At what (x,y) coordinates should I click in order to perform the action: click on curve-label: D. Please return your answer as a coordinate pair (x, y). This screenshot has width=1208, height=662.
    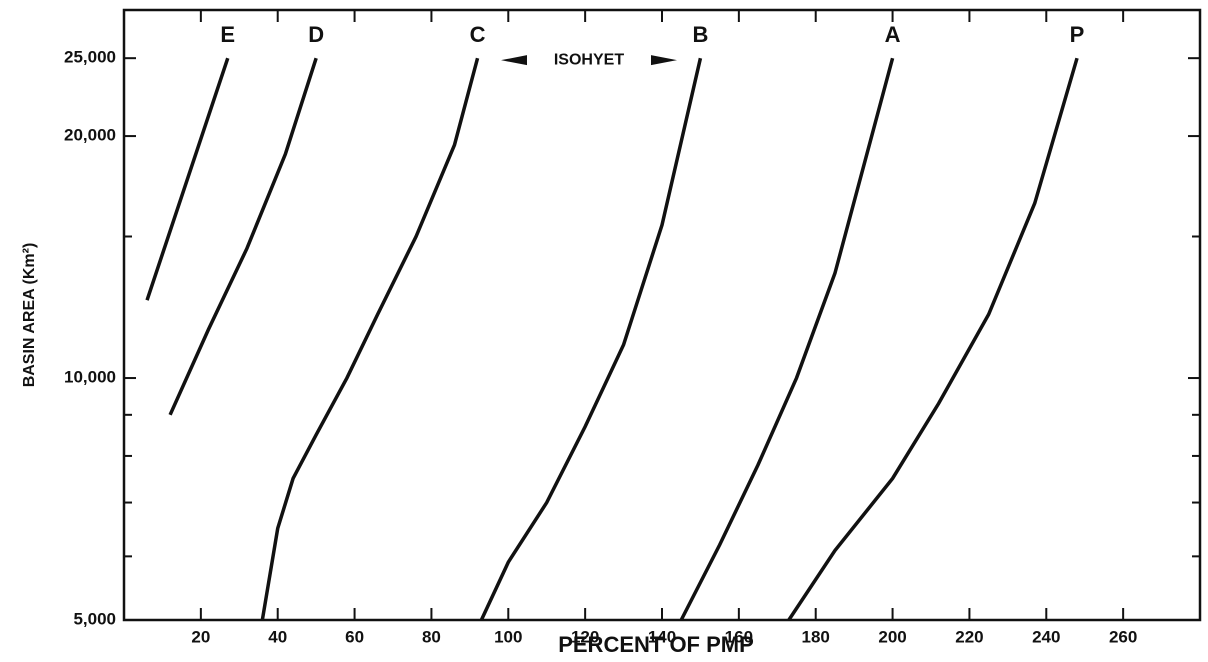
    Looking at the image, I should click on (316, 34).